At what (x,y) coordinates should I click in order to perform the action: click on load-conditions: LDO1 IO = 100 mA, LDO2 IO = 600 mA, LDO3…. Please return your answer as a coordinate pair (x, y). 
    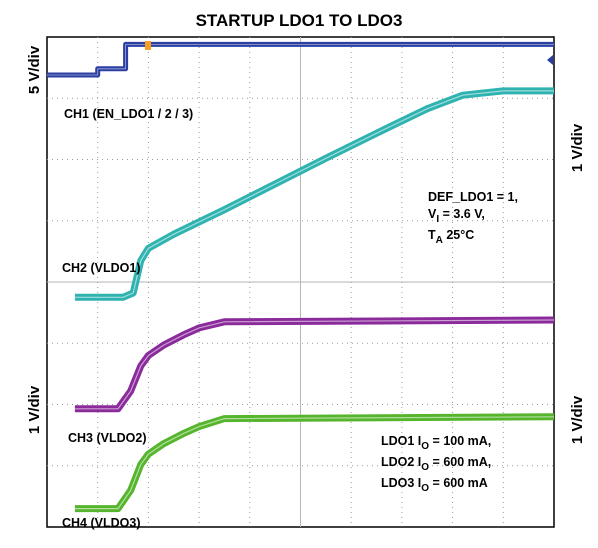
    Looking at the image, I should click on (436, 464).